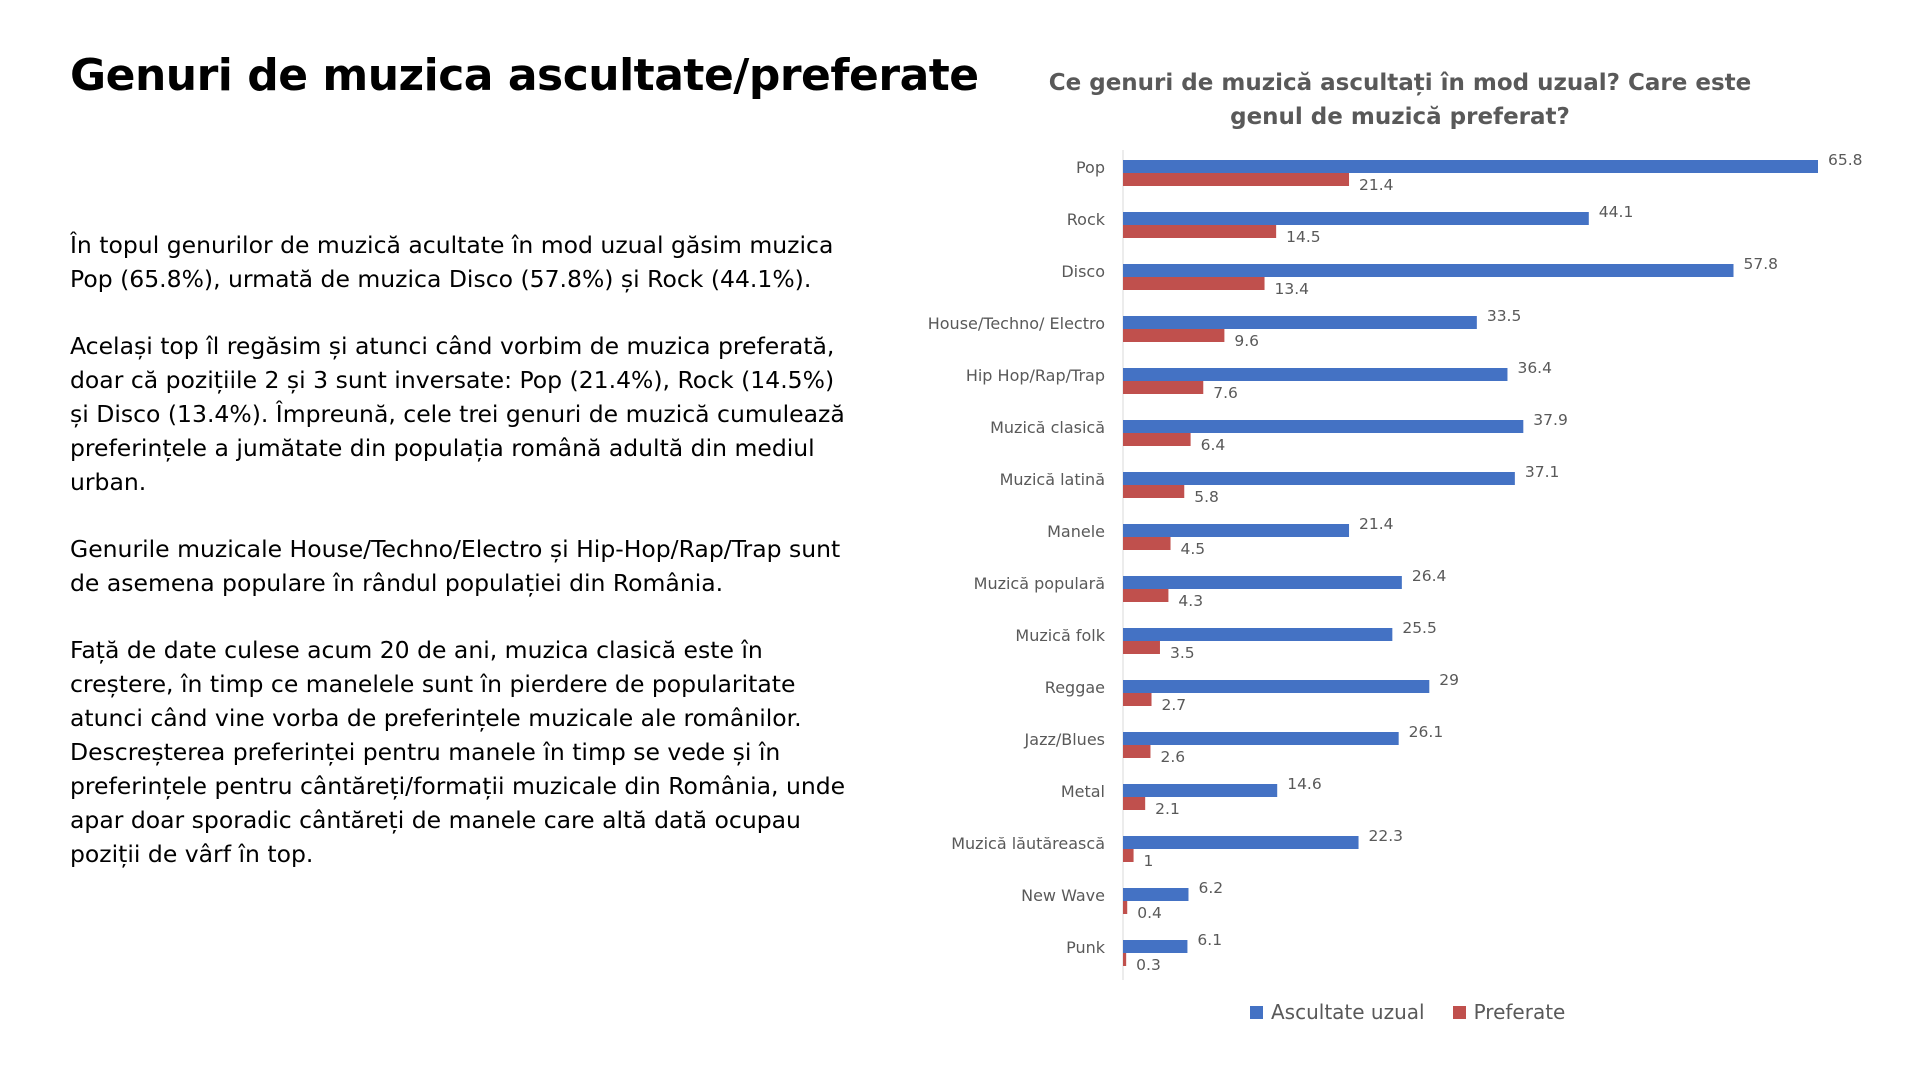  What do you see at coordinates (1174, 705) in the screenshot?
I see `value-label-preferred: 2.7` at bounding box center [1174, 705].